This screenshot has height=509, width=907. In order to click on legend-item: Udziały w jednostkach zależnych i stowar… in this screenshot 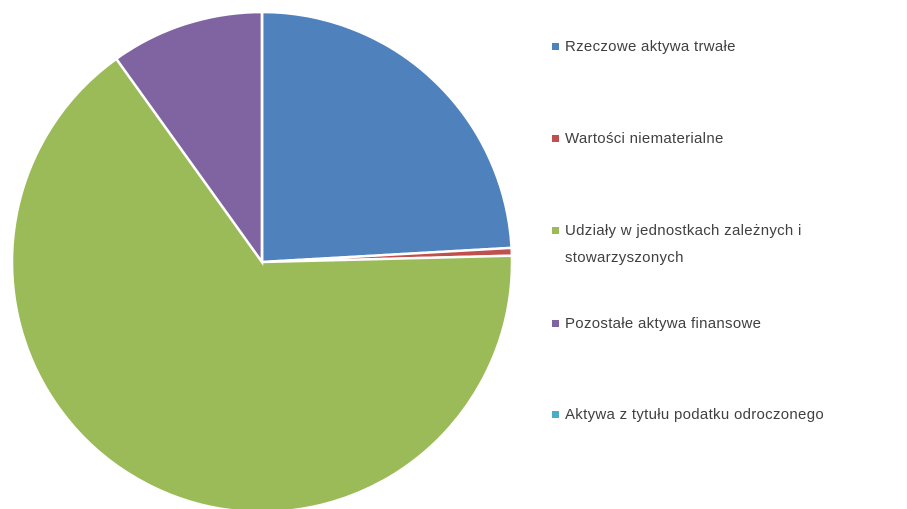, I will do `click(727, 244)`.